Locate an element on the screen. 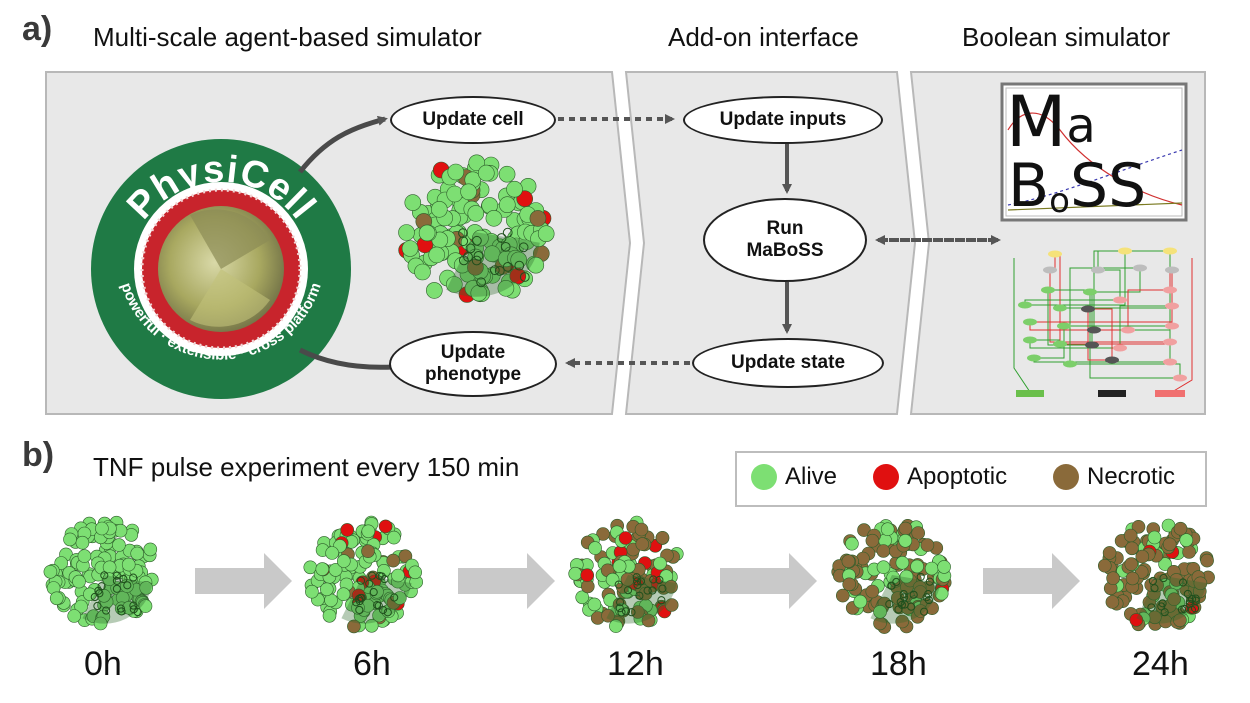 Image resolution: width=1250 pixels, height=703 pixels. network-output-nonacd is located at coordinates (1112, 393).